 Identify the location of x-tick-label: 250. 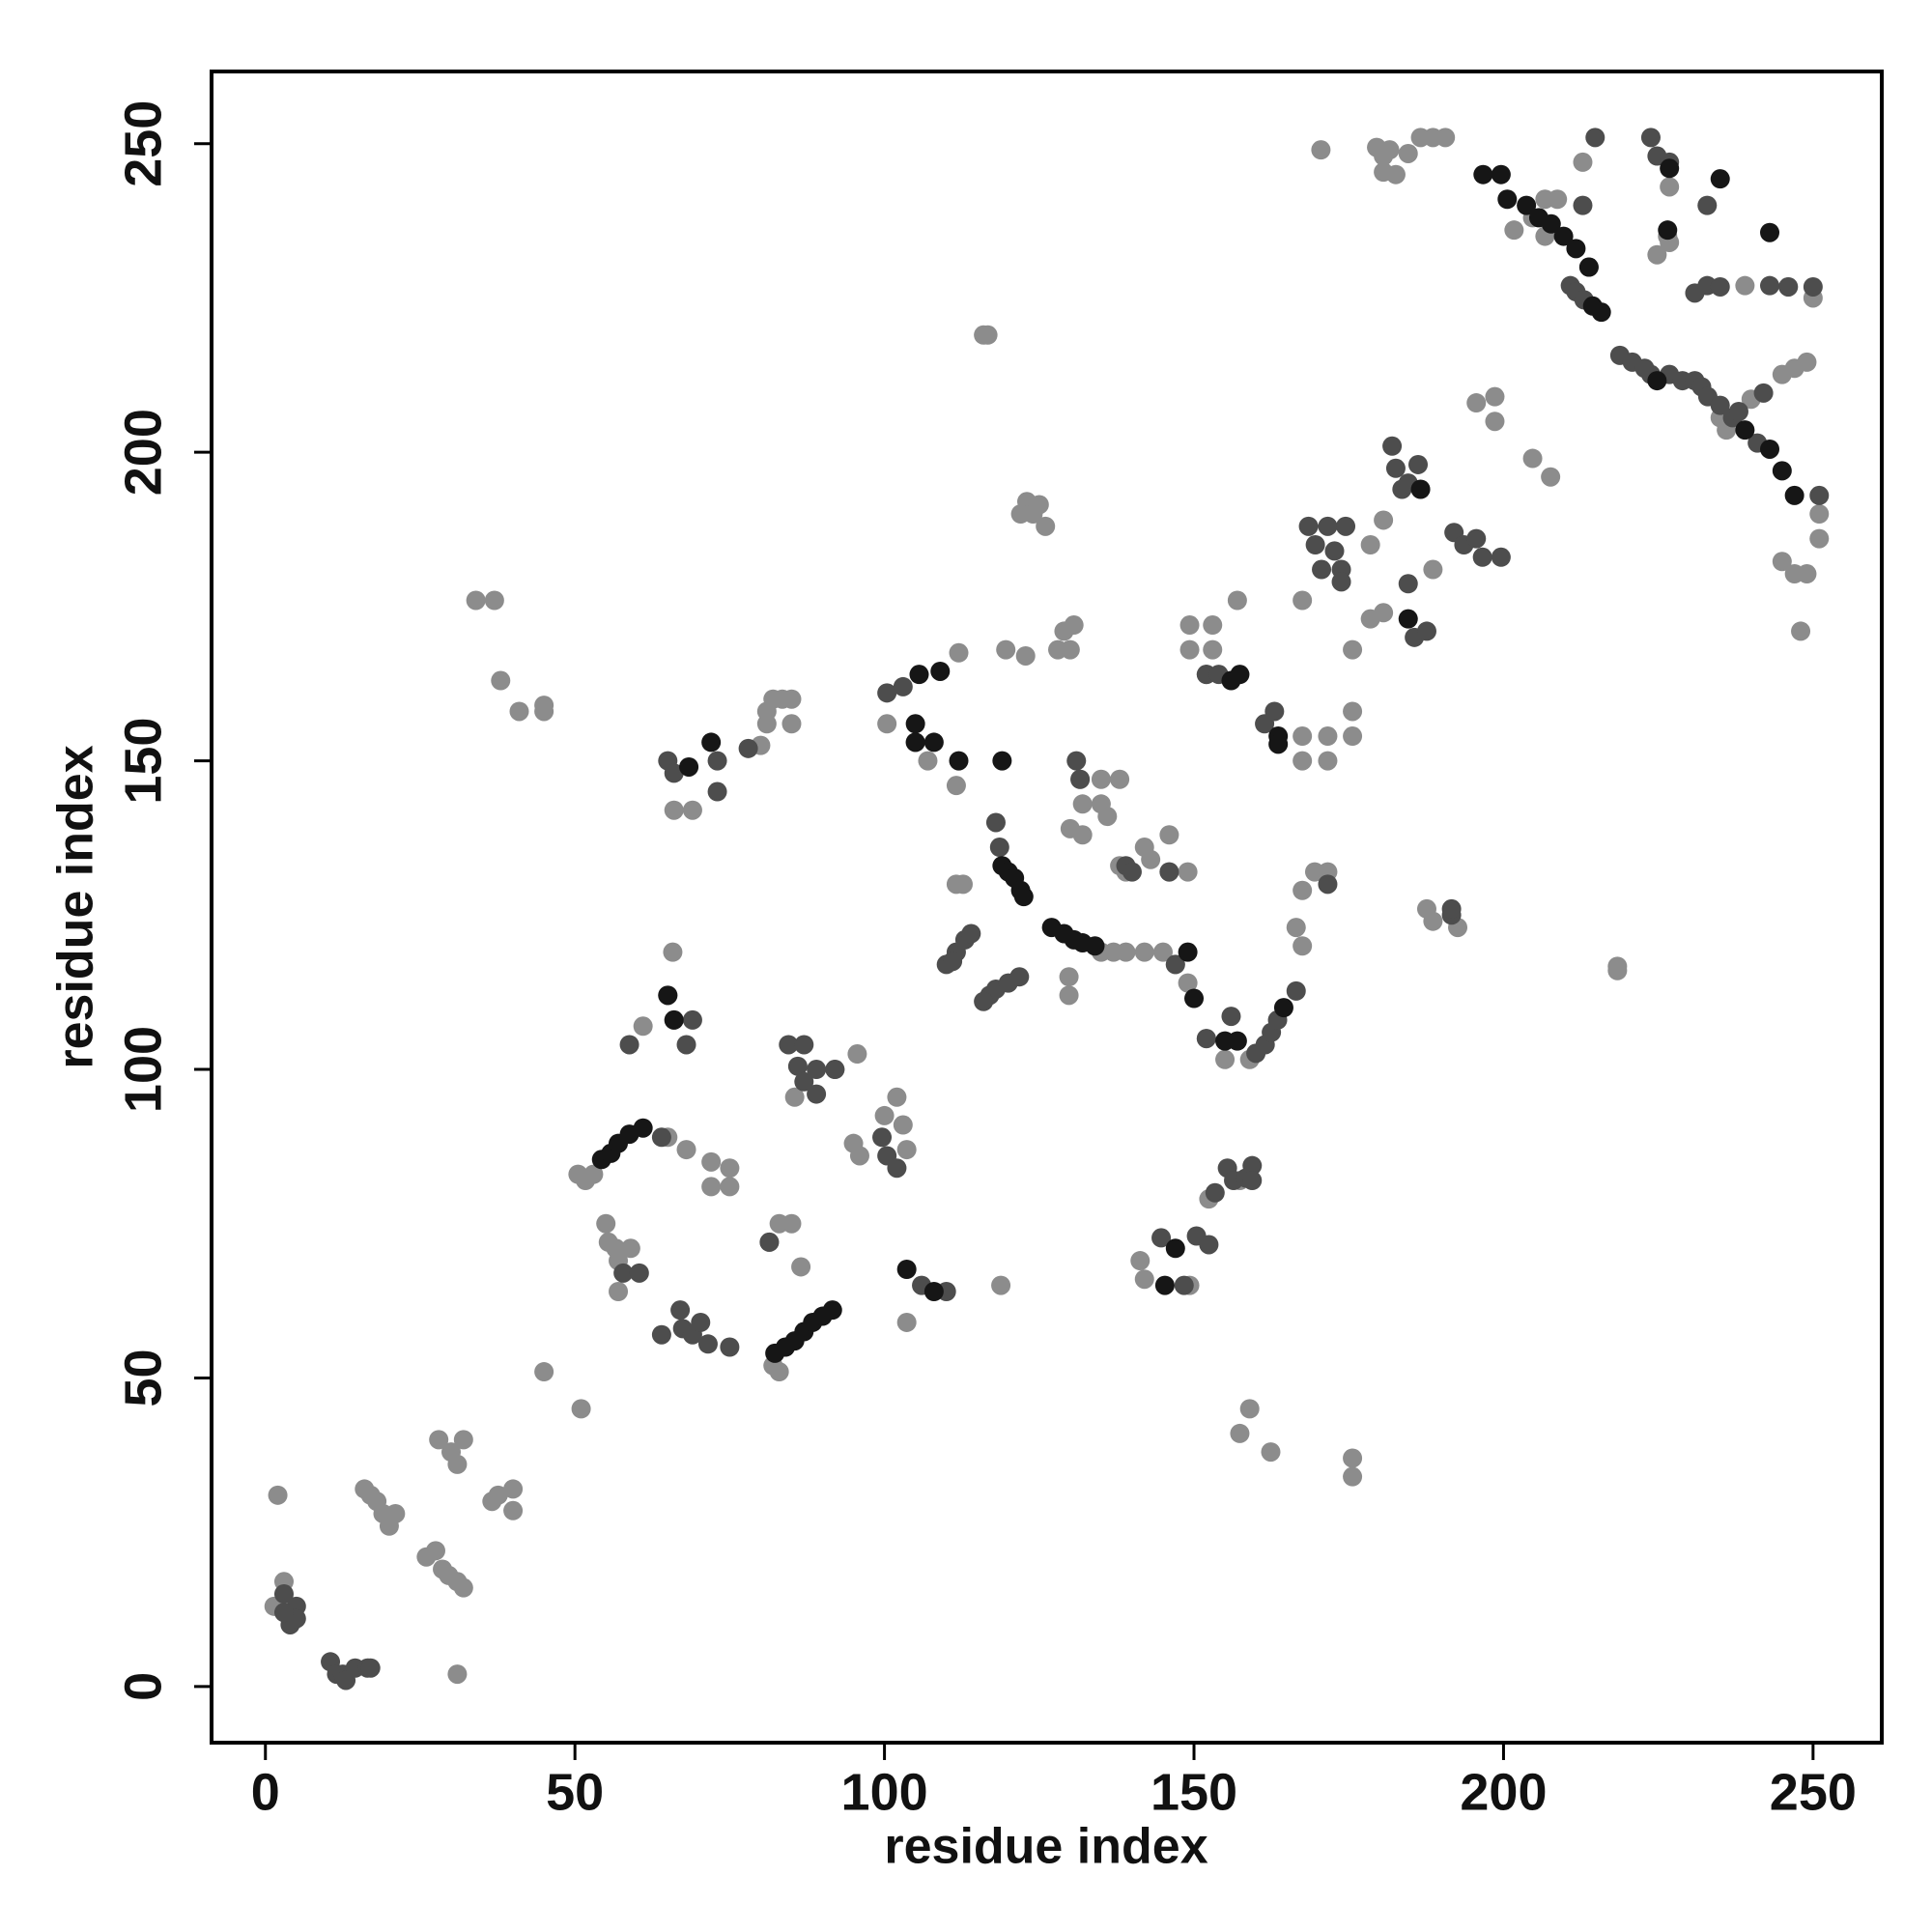
(1813, 1792).